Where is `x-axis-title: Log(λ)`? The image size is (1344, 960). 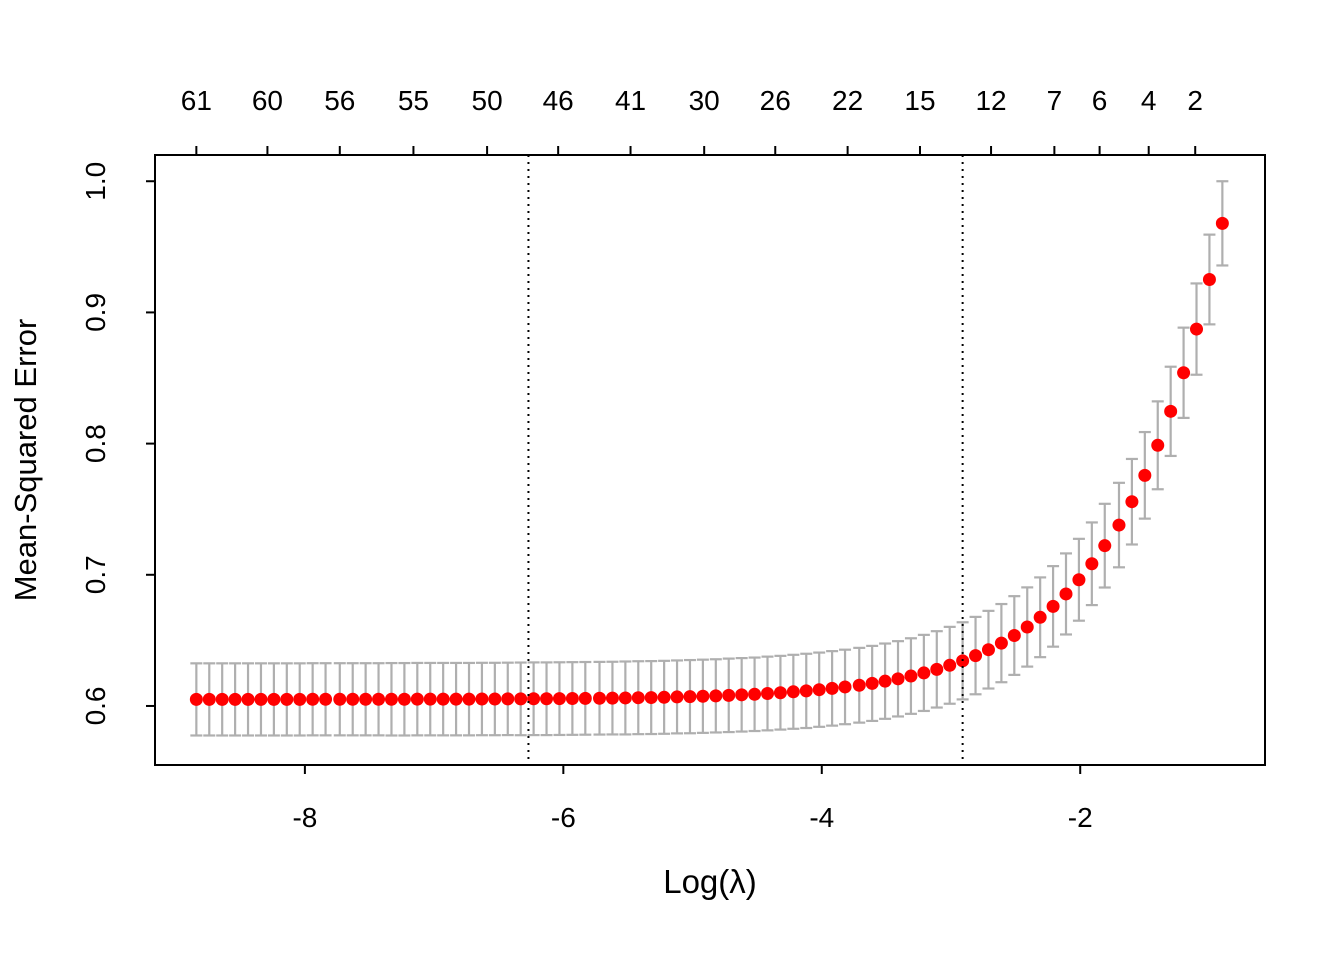
x-axis-title: Log(λ) is located at coordinates (710, 881).